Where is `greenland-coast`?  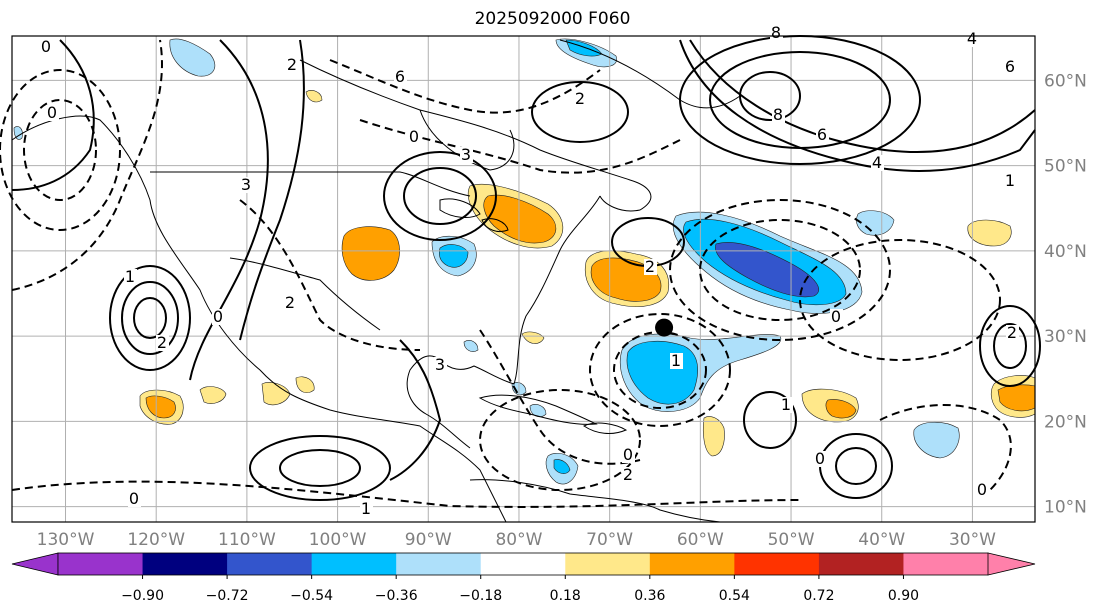
greenland-coast is located at coordinates (650, 74).